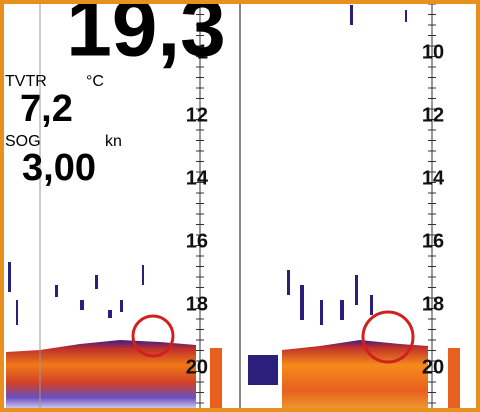 The height and width of the screenshot is (412, 480). What do you see at coordinates (46, 109) in the screenshot?
I see `temp-value: 7,2` at bounding box center [46, 109].